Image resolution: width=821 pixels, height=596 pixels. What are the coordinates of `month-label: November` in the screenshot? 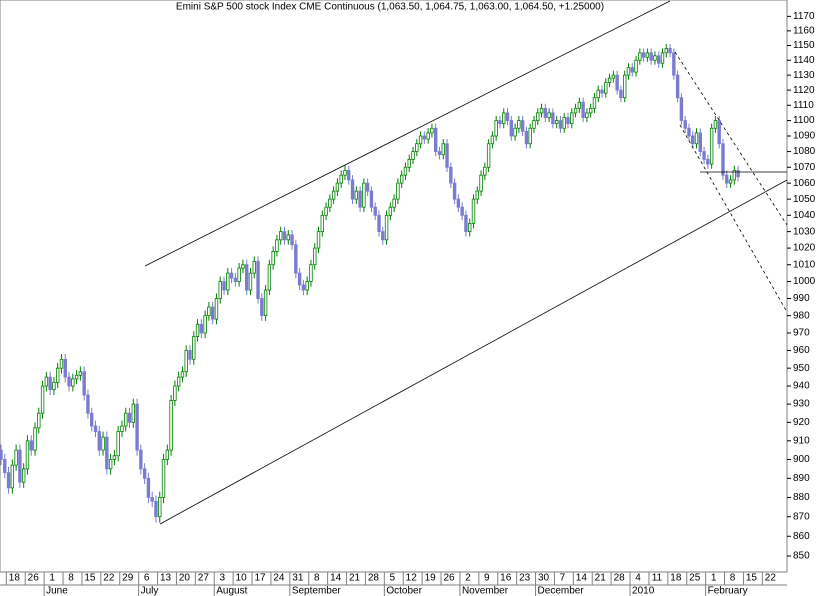 It's located at (485, 591).